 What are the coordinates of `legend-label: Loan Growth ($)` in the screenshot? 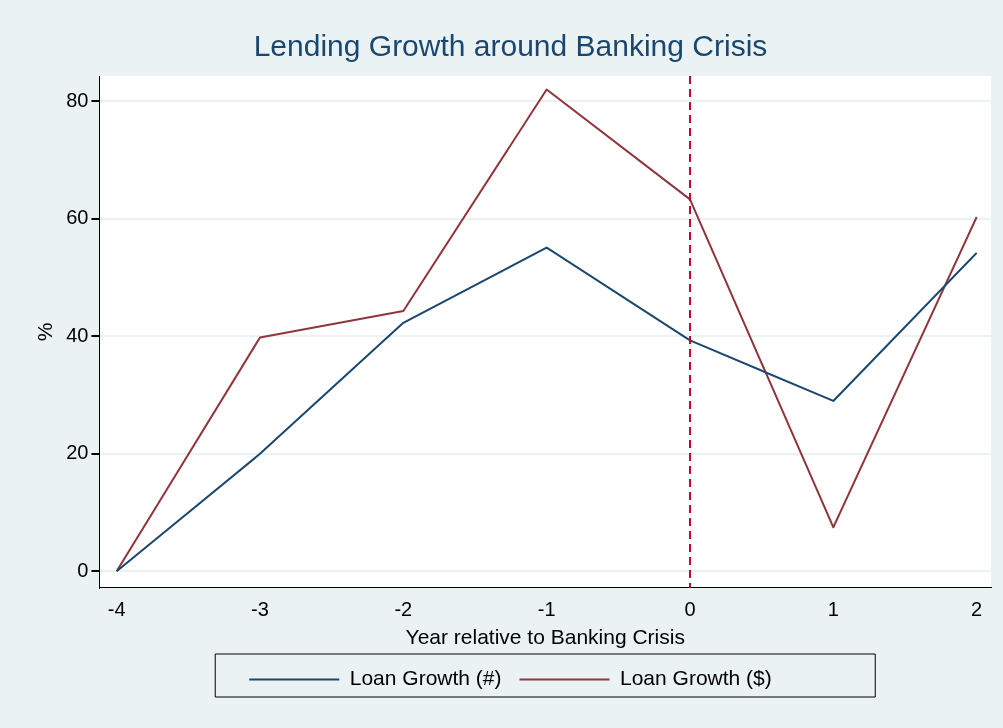 It's located at (696, 678).